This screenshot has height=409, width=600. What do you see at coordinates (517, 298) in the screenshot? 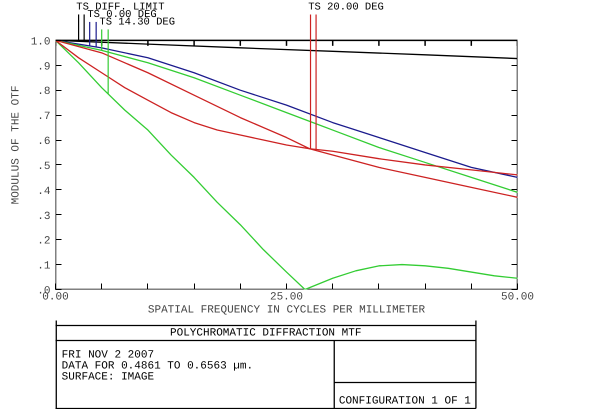
I see `x-tick-label: 50.00` at bounding box center [517, 298].